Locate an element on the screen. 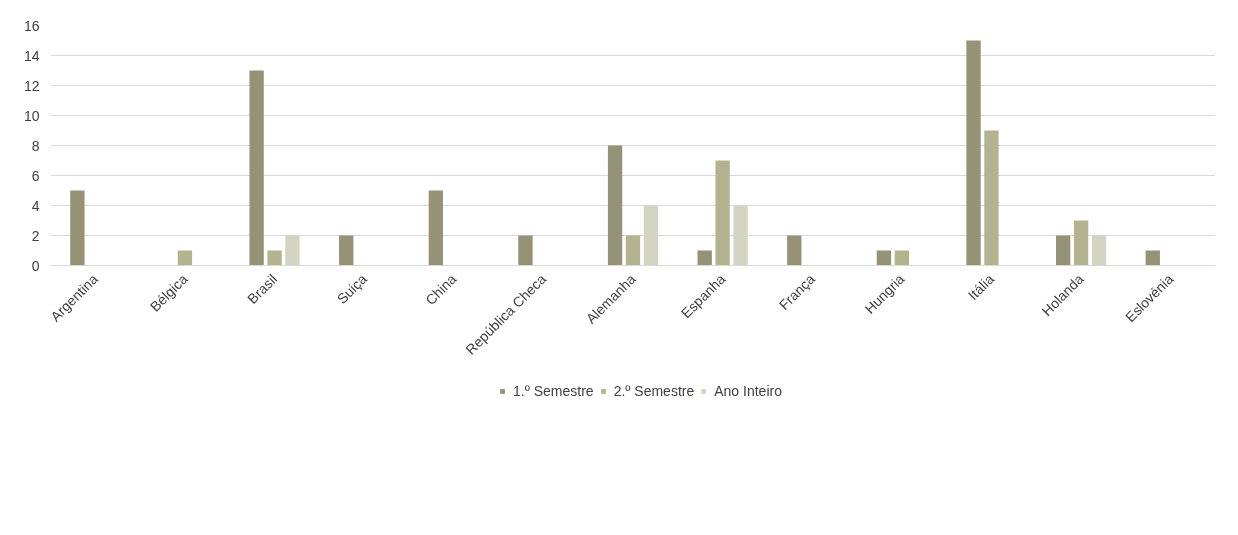 Image resolution: width=1238 pixels, height=535 pixels. y-tick-label: 12 is located at coordinates (31, 85).